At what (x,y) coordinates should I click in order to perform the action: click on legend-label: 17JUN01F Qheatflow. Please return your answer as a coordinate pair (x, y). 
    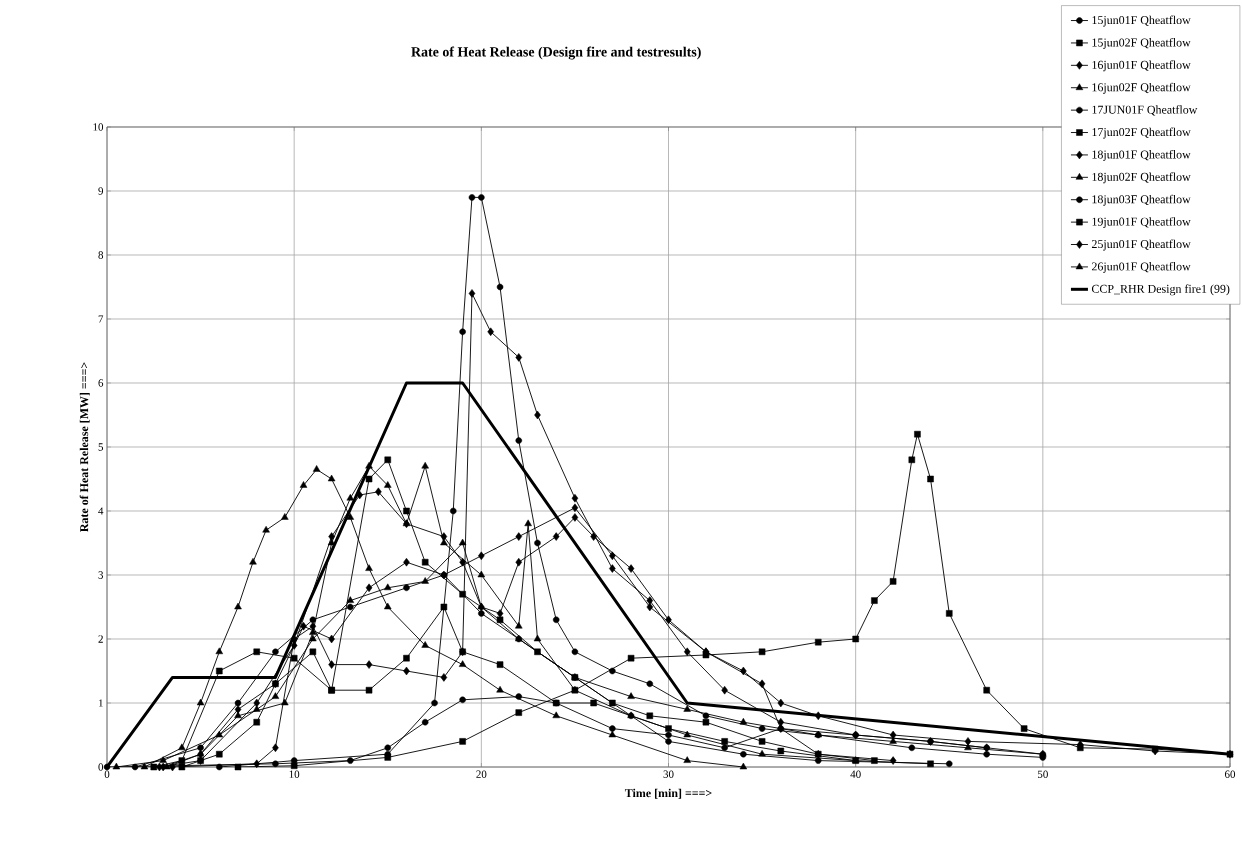
    Looking at the image, I should click on (1145, 110).